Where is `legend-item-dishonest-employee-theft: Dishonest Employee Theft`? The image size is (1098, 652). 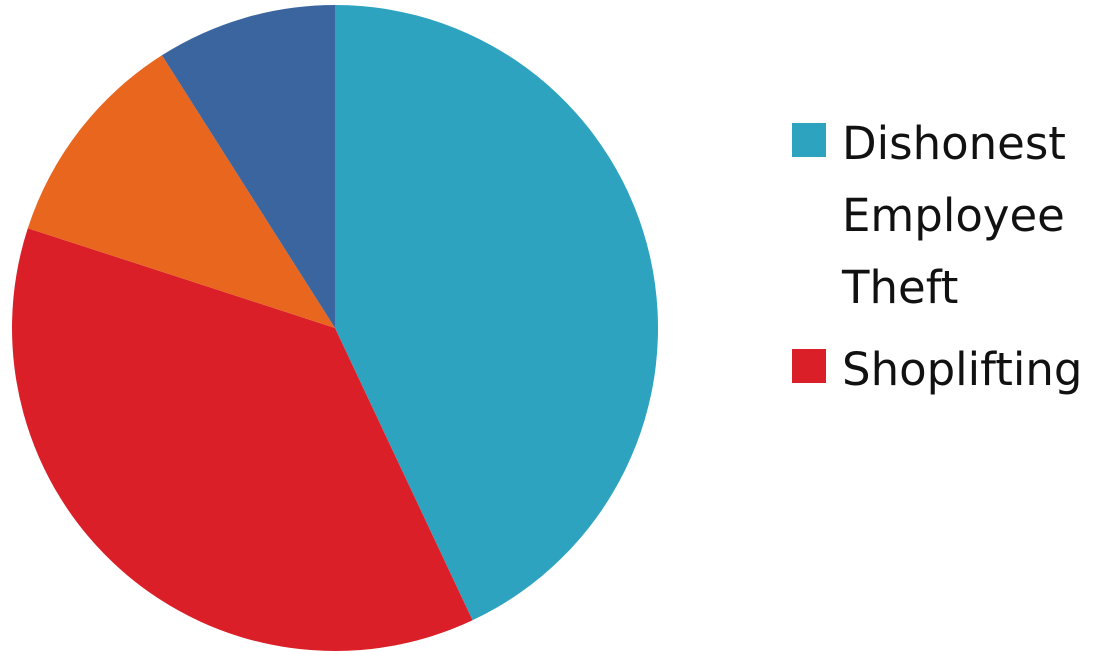 legend-item-dishonest-employee-theft: Dishonest Employee Theft is located at coordinates (942, 216).